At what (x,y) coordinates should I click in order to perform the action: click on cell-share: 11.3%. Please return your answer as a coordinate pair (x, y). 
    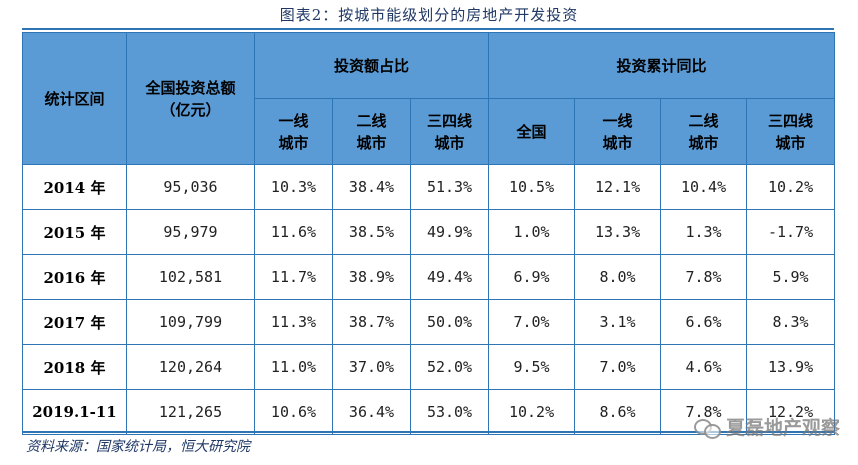
    Looking at the image, I should click on (293, 322).